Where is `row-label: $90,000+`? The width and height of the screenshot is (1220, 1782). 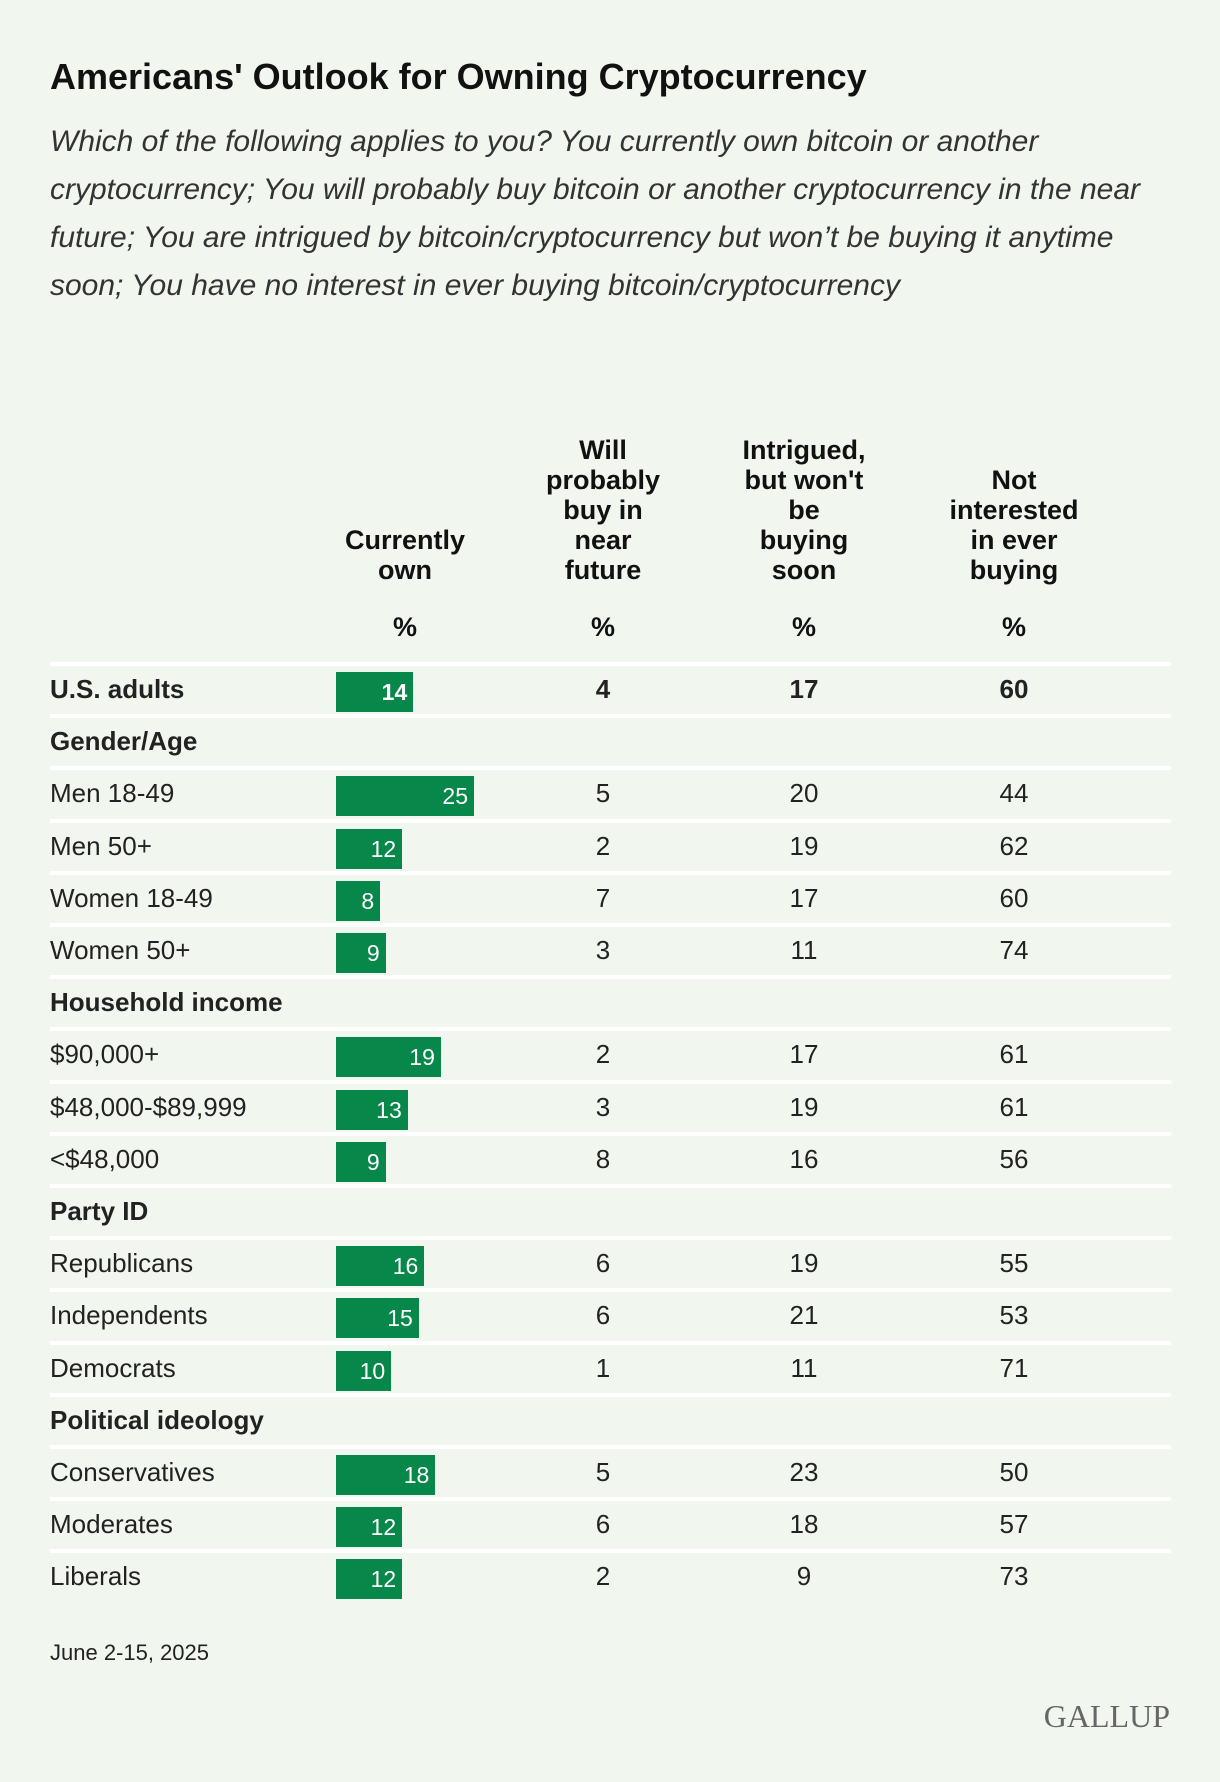
row-label: $90,000+ is located at coordinates (105, 1054).